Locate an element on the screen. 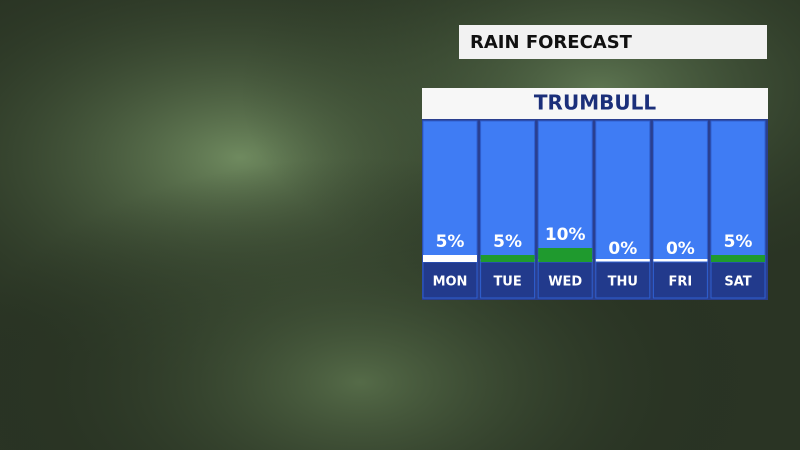 Image resolution: width=800 pixels, height=454 pixels. day-label: MON is located at coordinates (450, 282).